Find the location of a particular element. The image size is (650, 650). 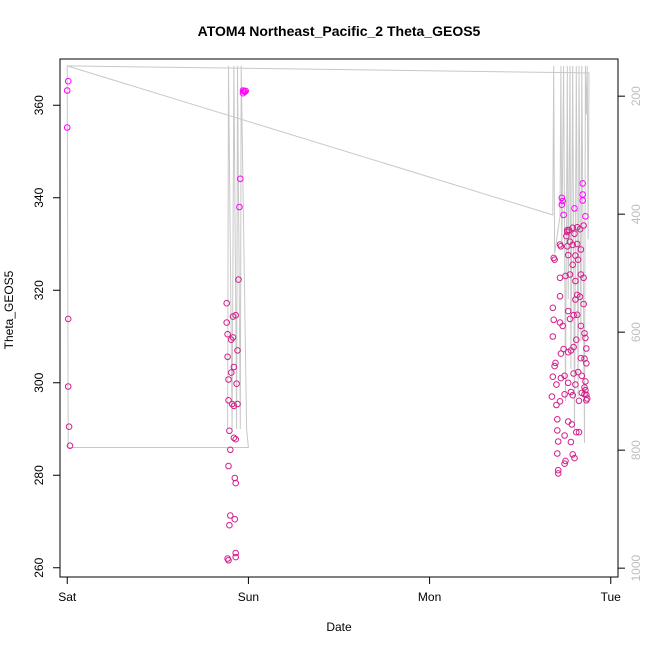

x-axis: Sat Sun Mon Tue is located at coordinates (340, 590).